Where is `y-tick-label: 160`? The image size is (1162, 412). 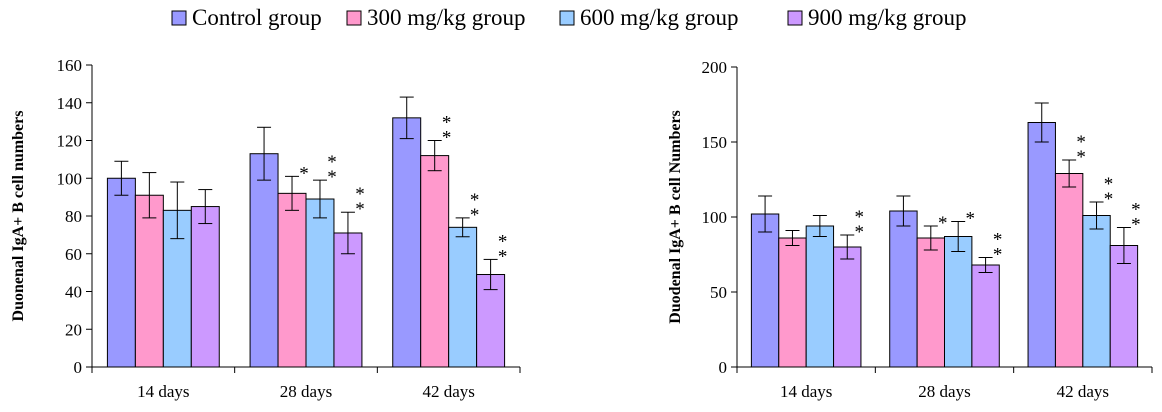 y-tick-label: 160 is located at coordinates (70, 65).